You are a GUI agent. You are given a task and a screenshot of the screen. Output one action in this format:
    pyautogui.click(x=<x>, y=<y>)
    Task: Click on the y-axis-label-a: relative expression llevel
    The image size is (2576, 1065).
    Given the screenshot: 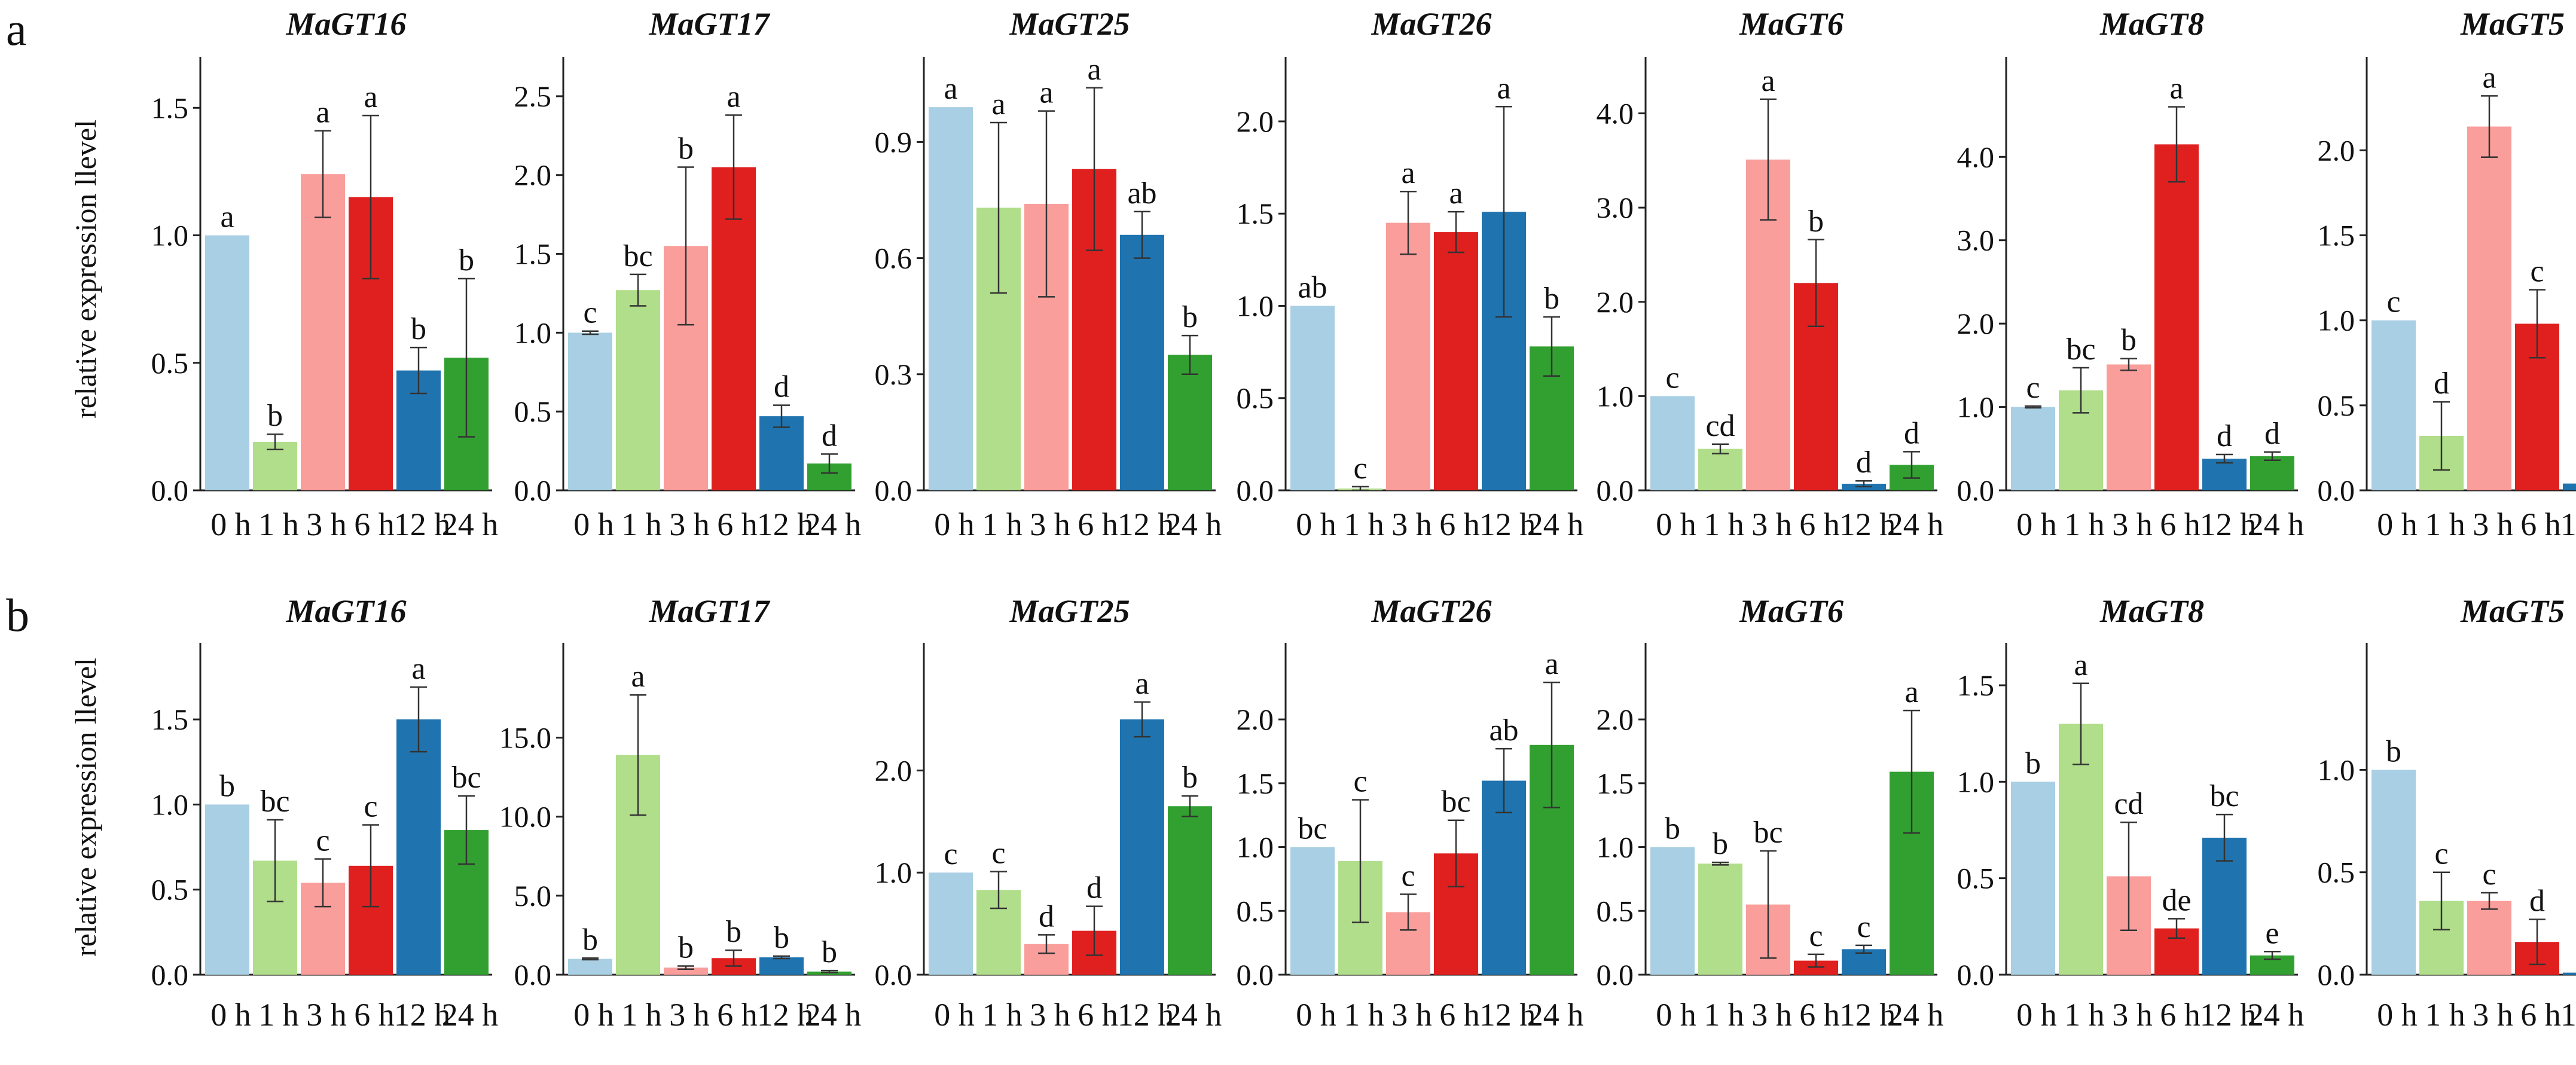 What is the action you would take?
    pyautogui.click(x=85, y=269)
    